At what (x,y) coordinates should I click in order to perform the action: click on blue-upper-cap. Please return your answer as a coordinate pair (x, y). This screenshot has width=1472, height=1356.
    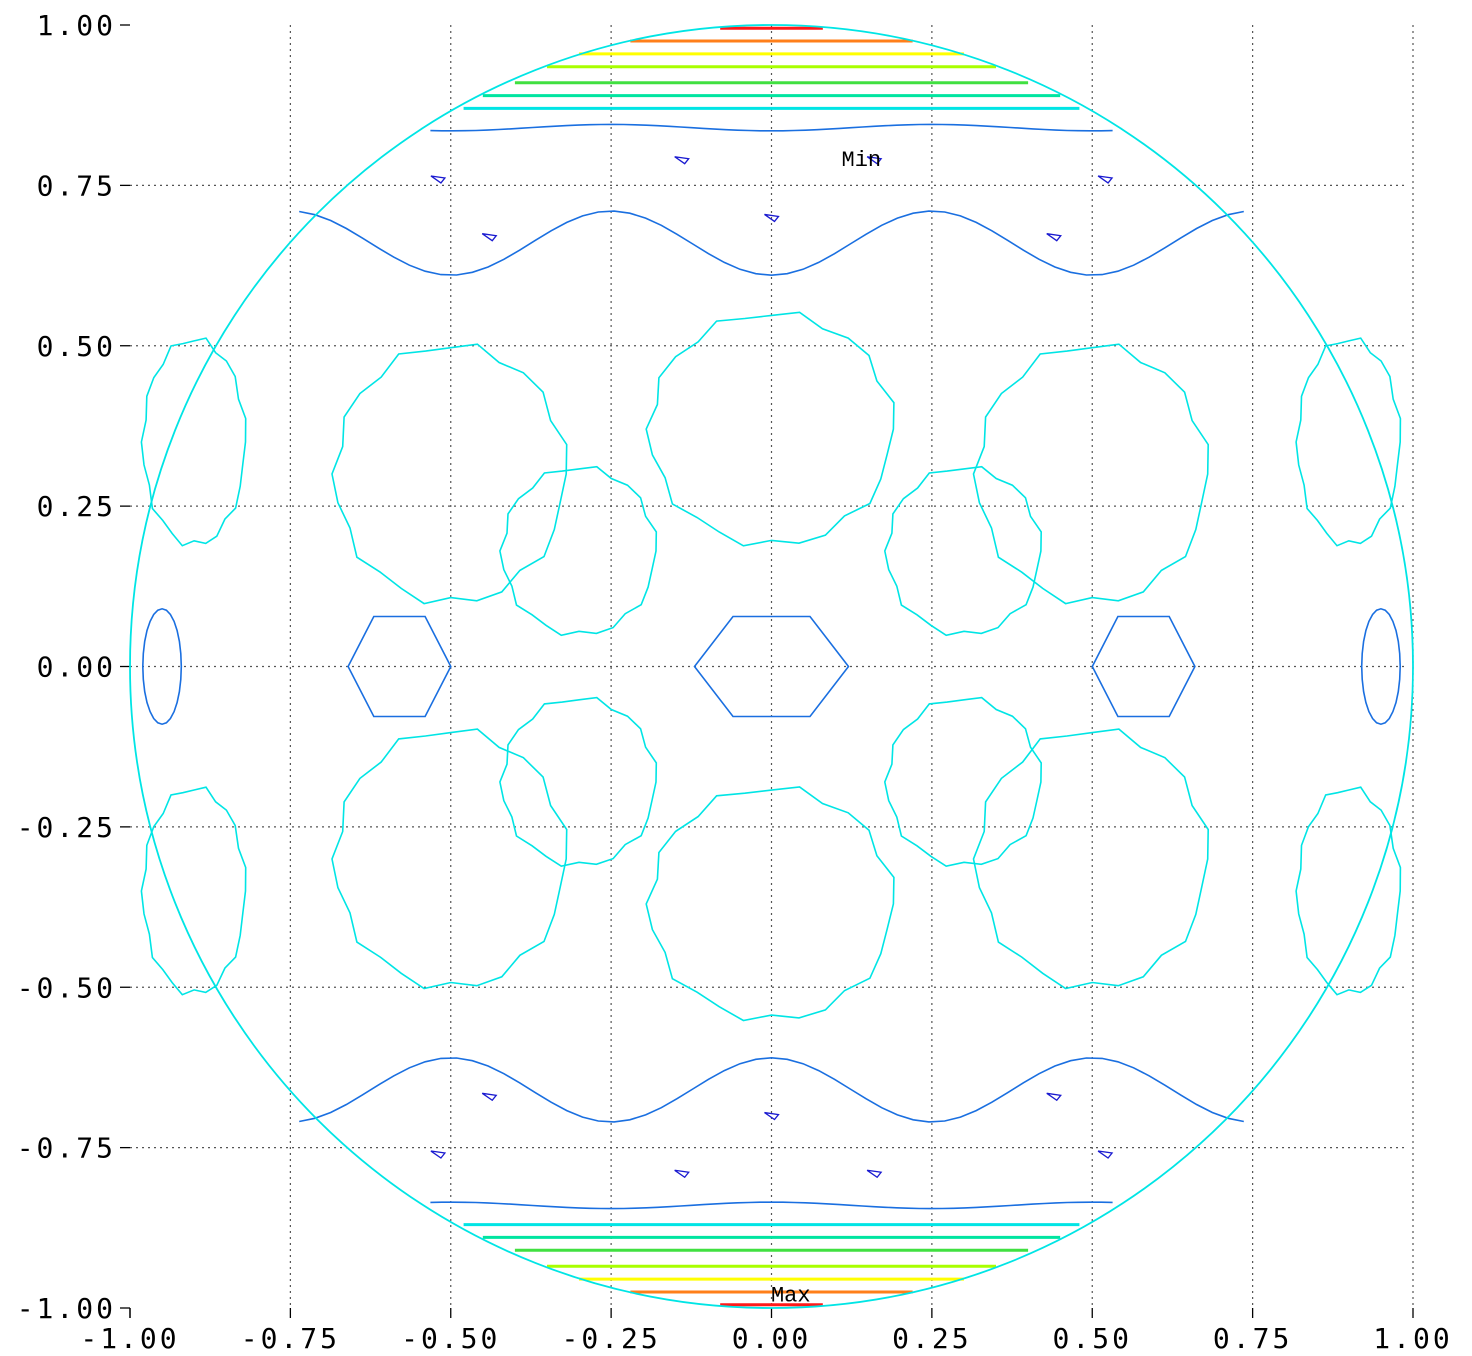
    Looking at the image, I should click on (771, 127).